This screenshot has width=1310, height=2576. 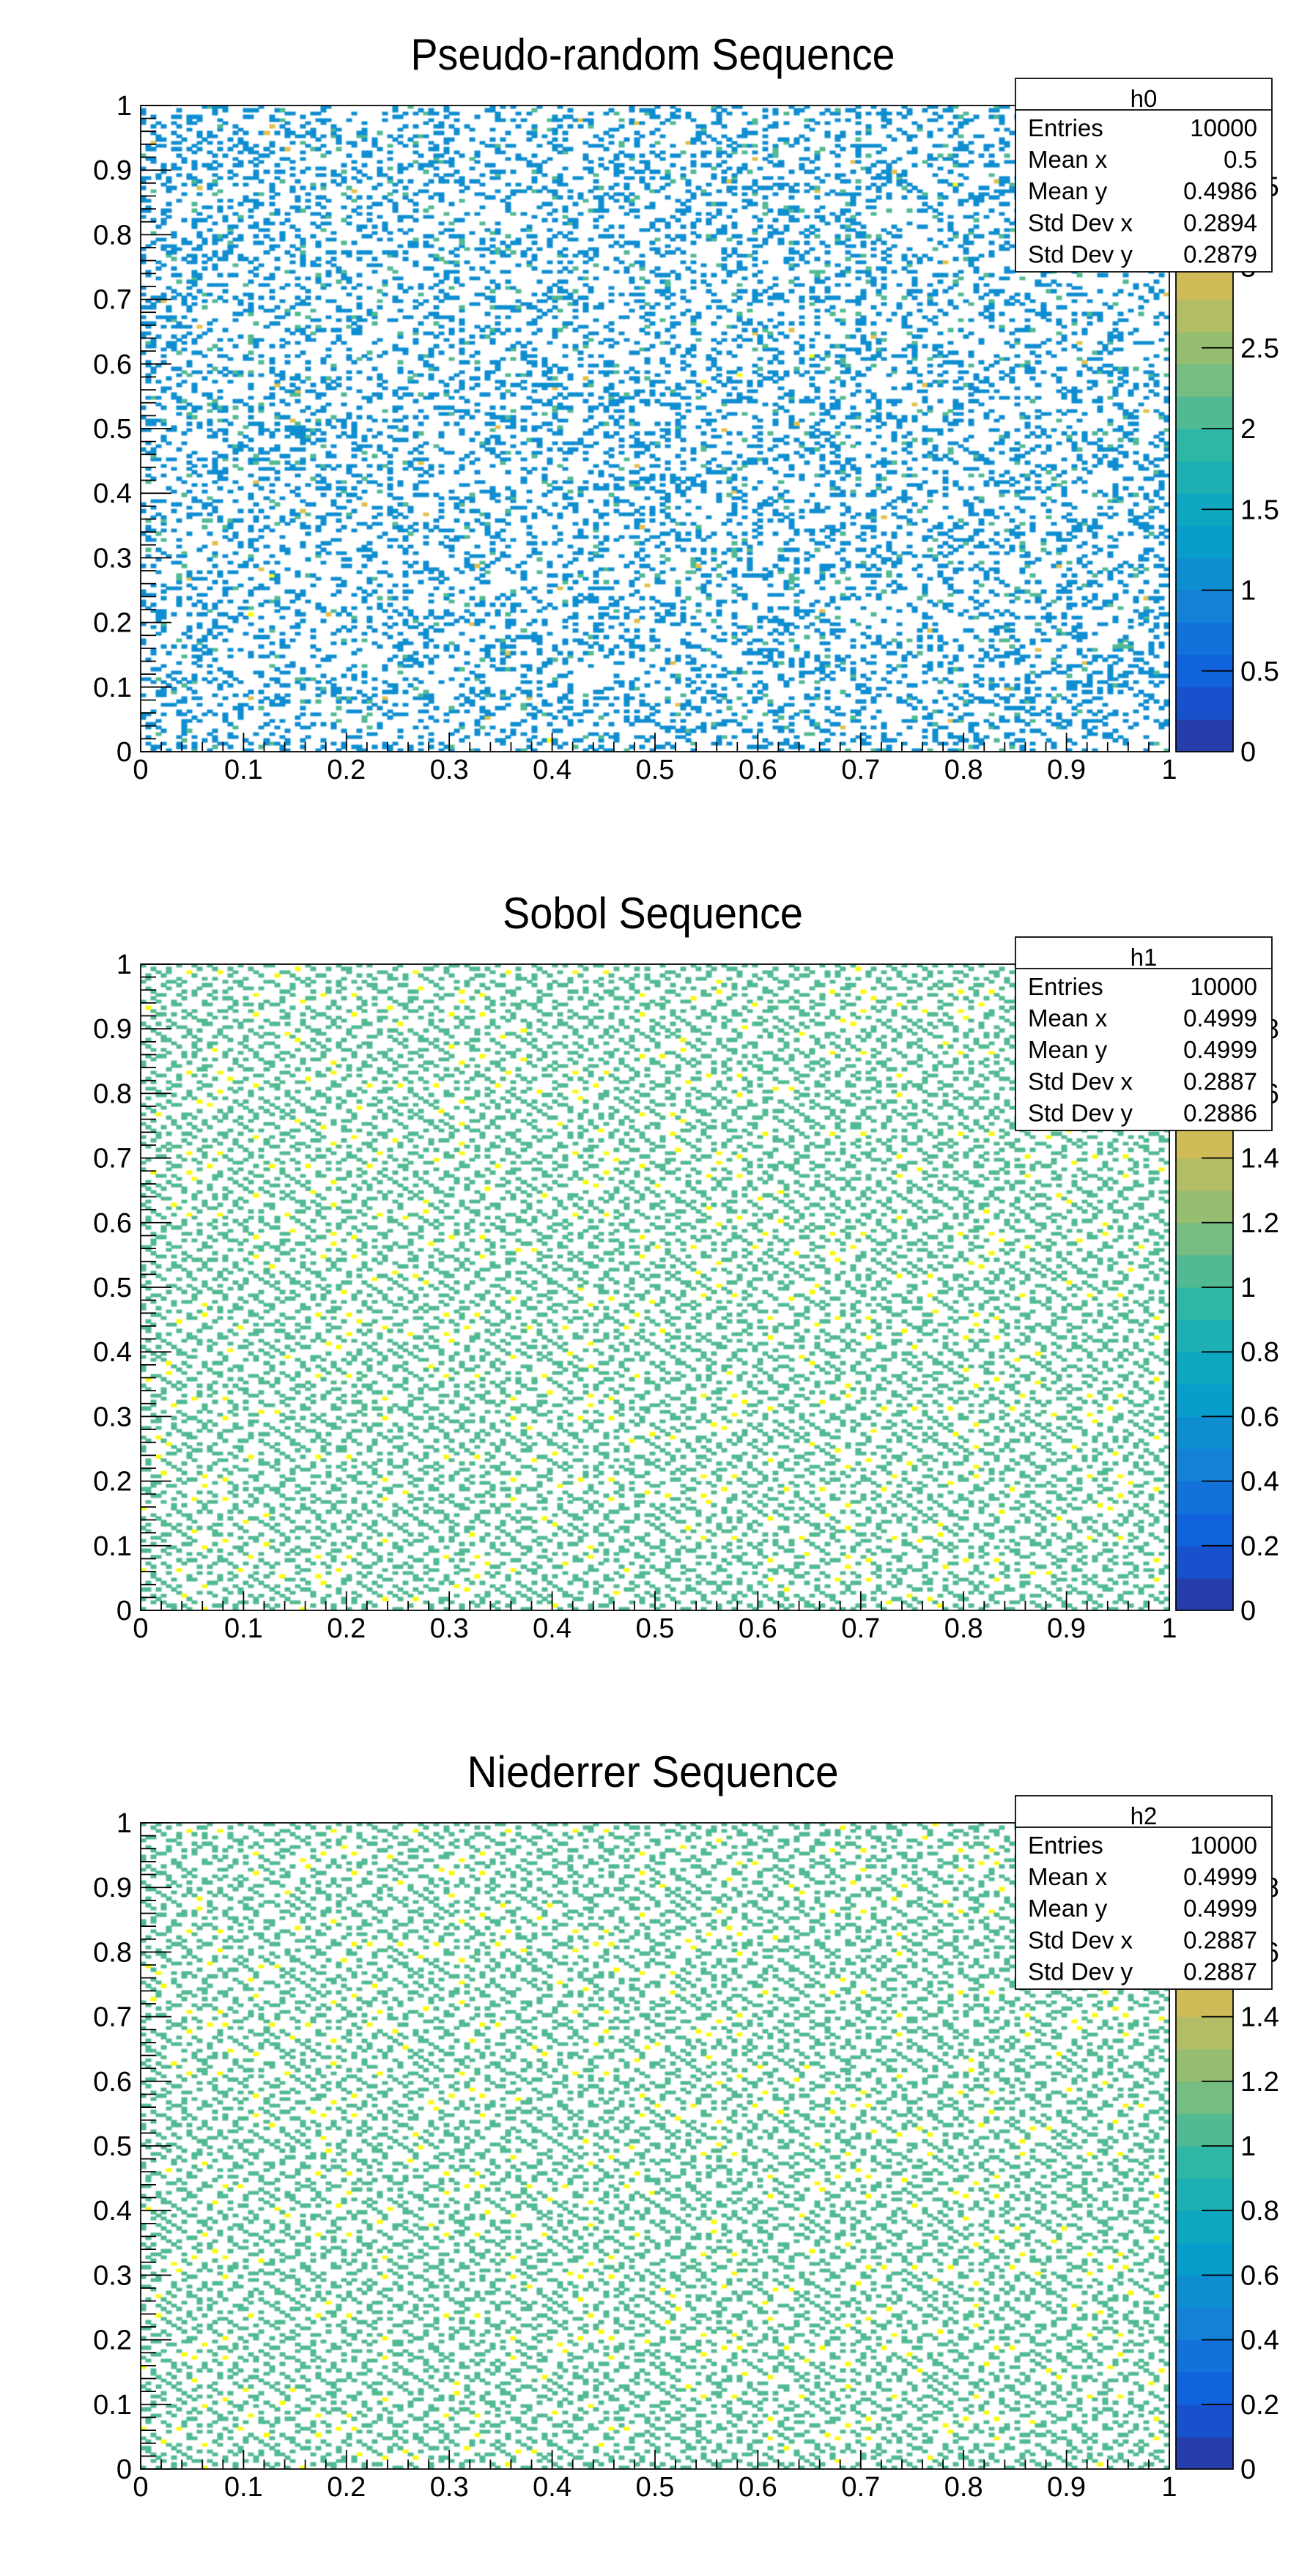 I want to click on svg-text: 2.5, so click(x=1259, y=348).